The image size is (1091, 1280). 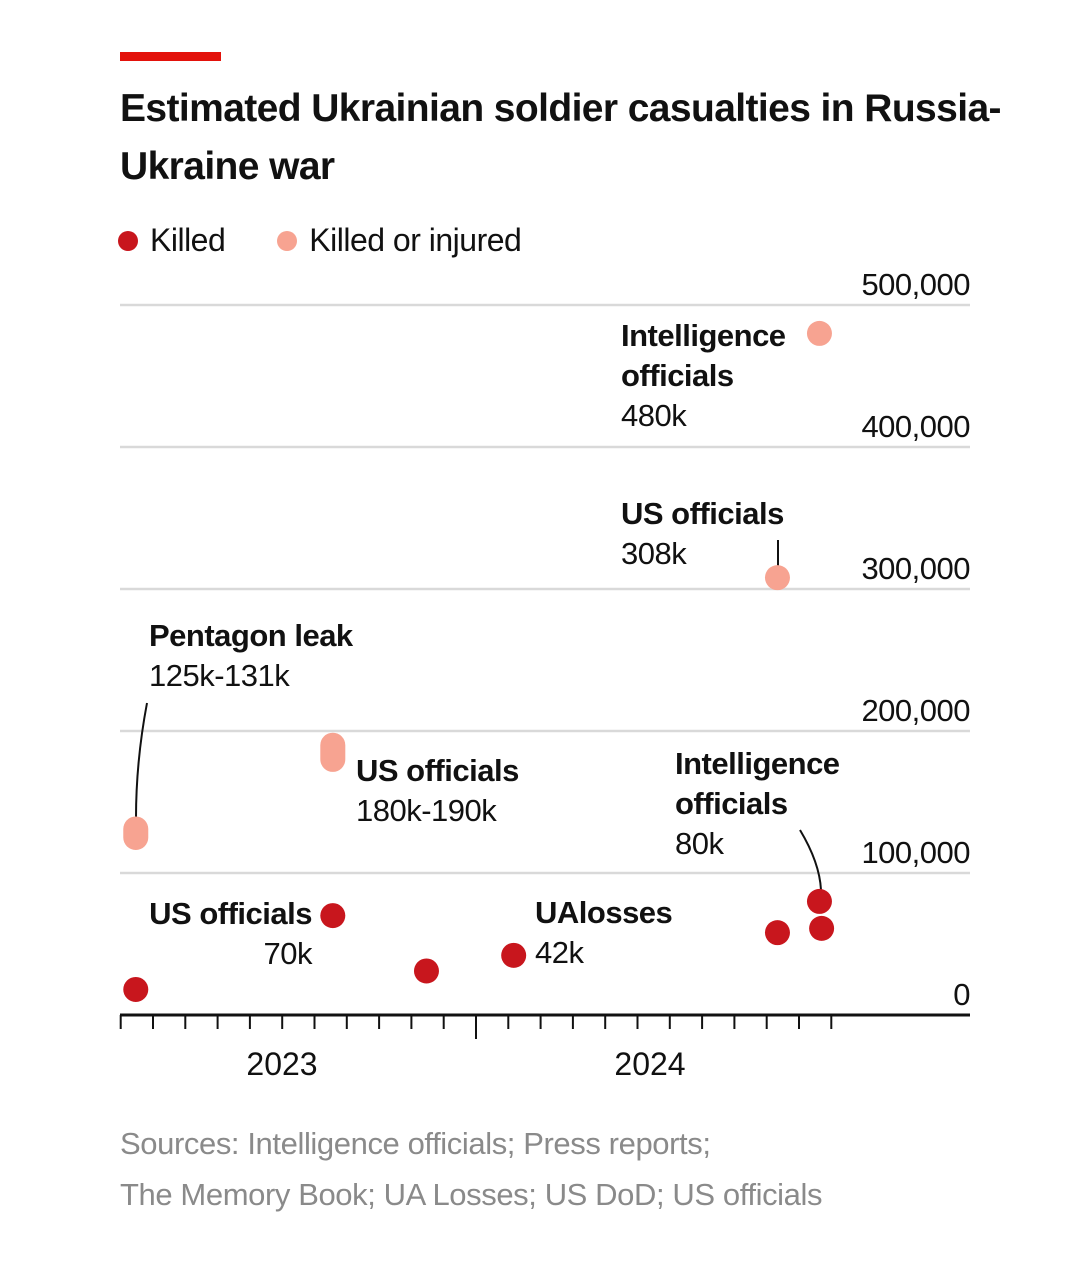 What do you see at coordinates (654, 553) in the screenshot?
I see `annotation-value: 308k` at bounding box center [654, 553].